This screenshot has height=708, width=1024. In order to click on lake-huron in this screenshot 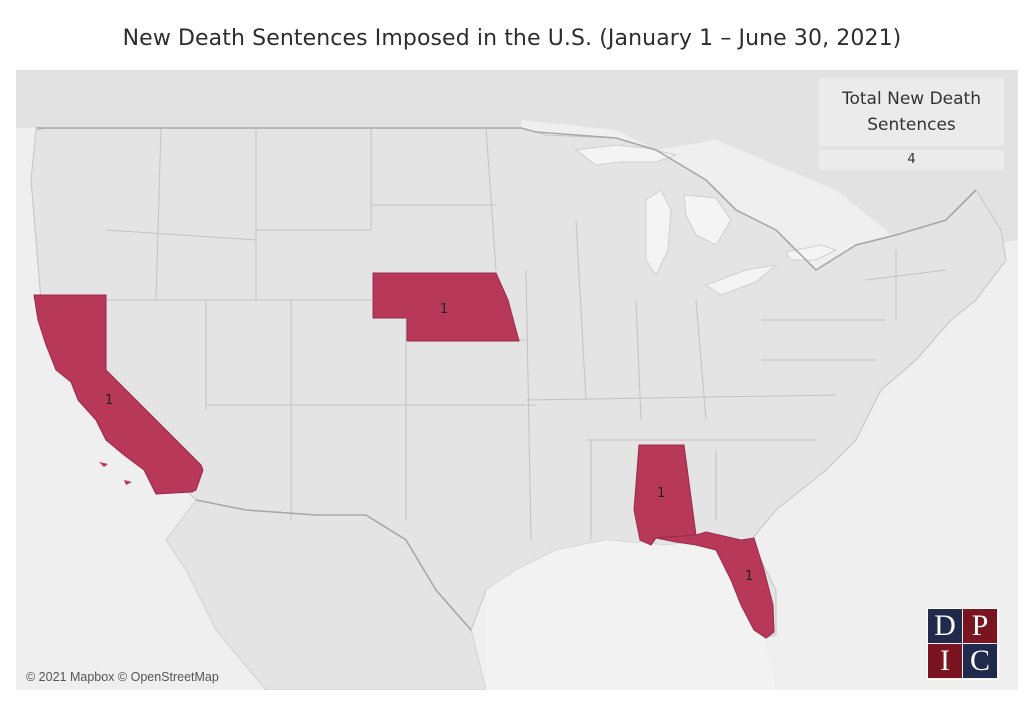, I will do `click(707, 220)`.